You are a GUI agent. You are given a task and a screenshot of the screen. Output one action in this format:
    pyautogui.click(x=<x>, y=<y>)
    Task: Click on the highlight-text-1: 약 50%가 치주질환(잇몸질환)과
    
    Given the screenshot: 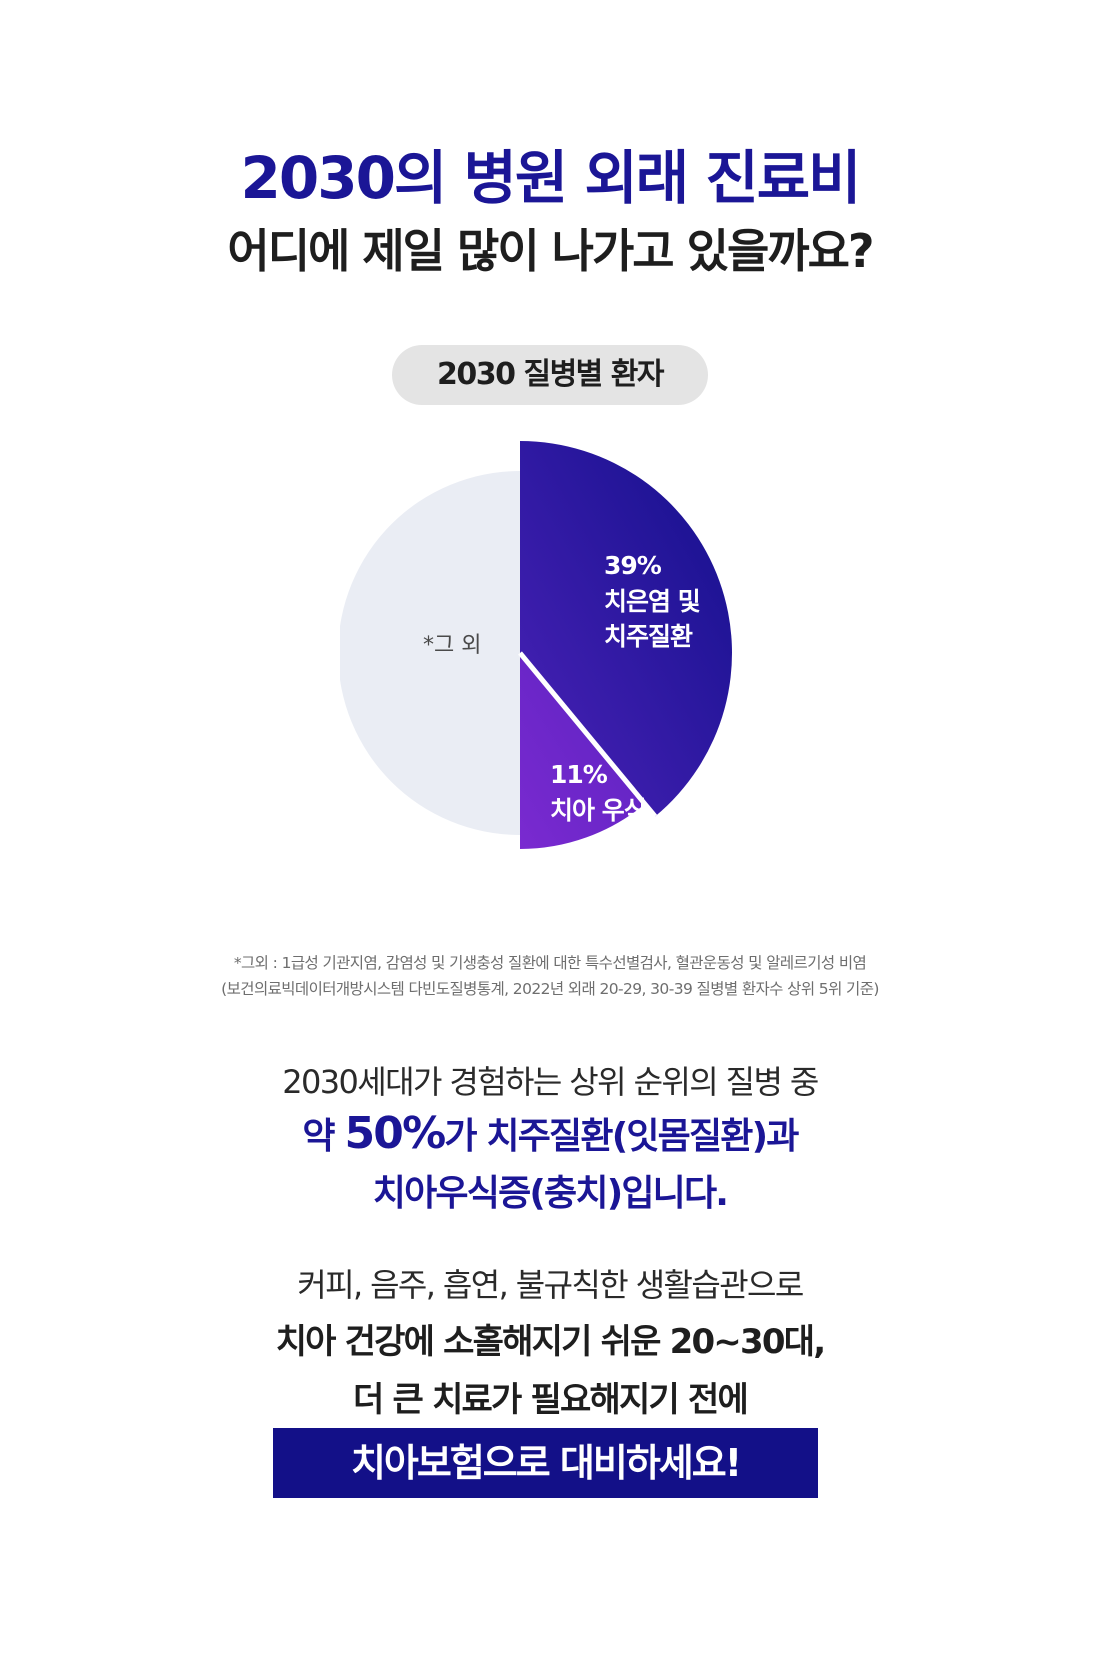 What is the action you would take?
    pyautogui.click(x=550, y=1135)
    